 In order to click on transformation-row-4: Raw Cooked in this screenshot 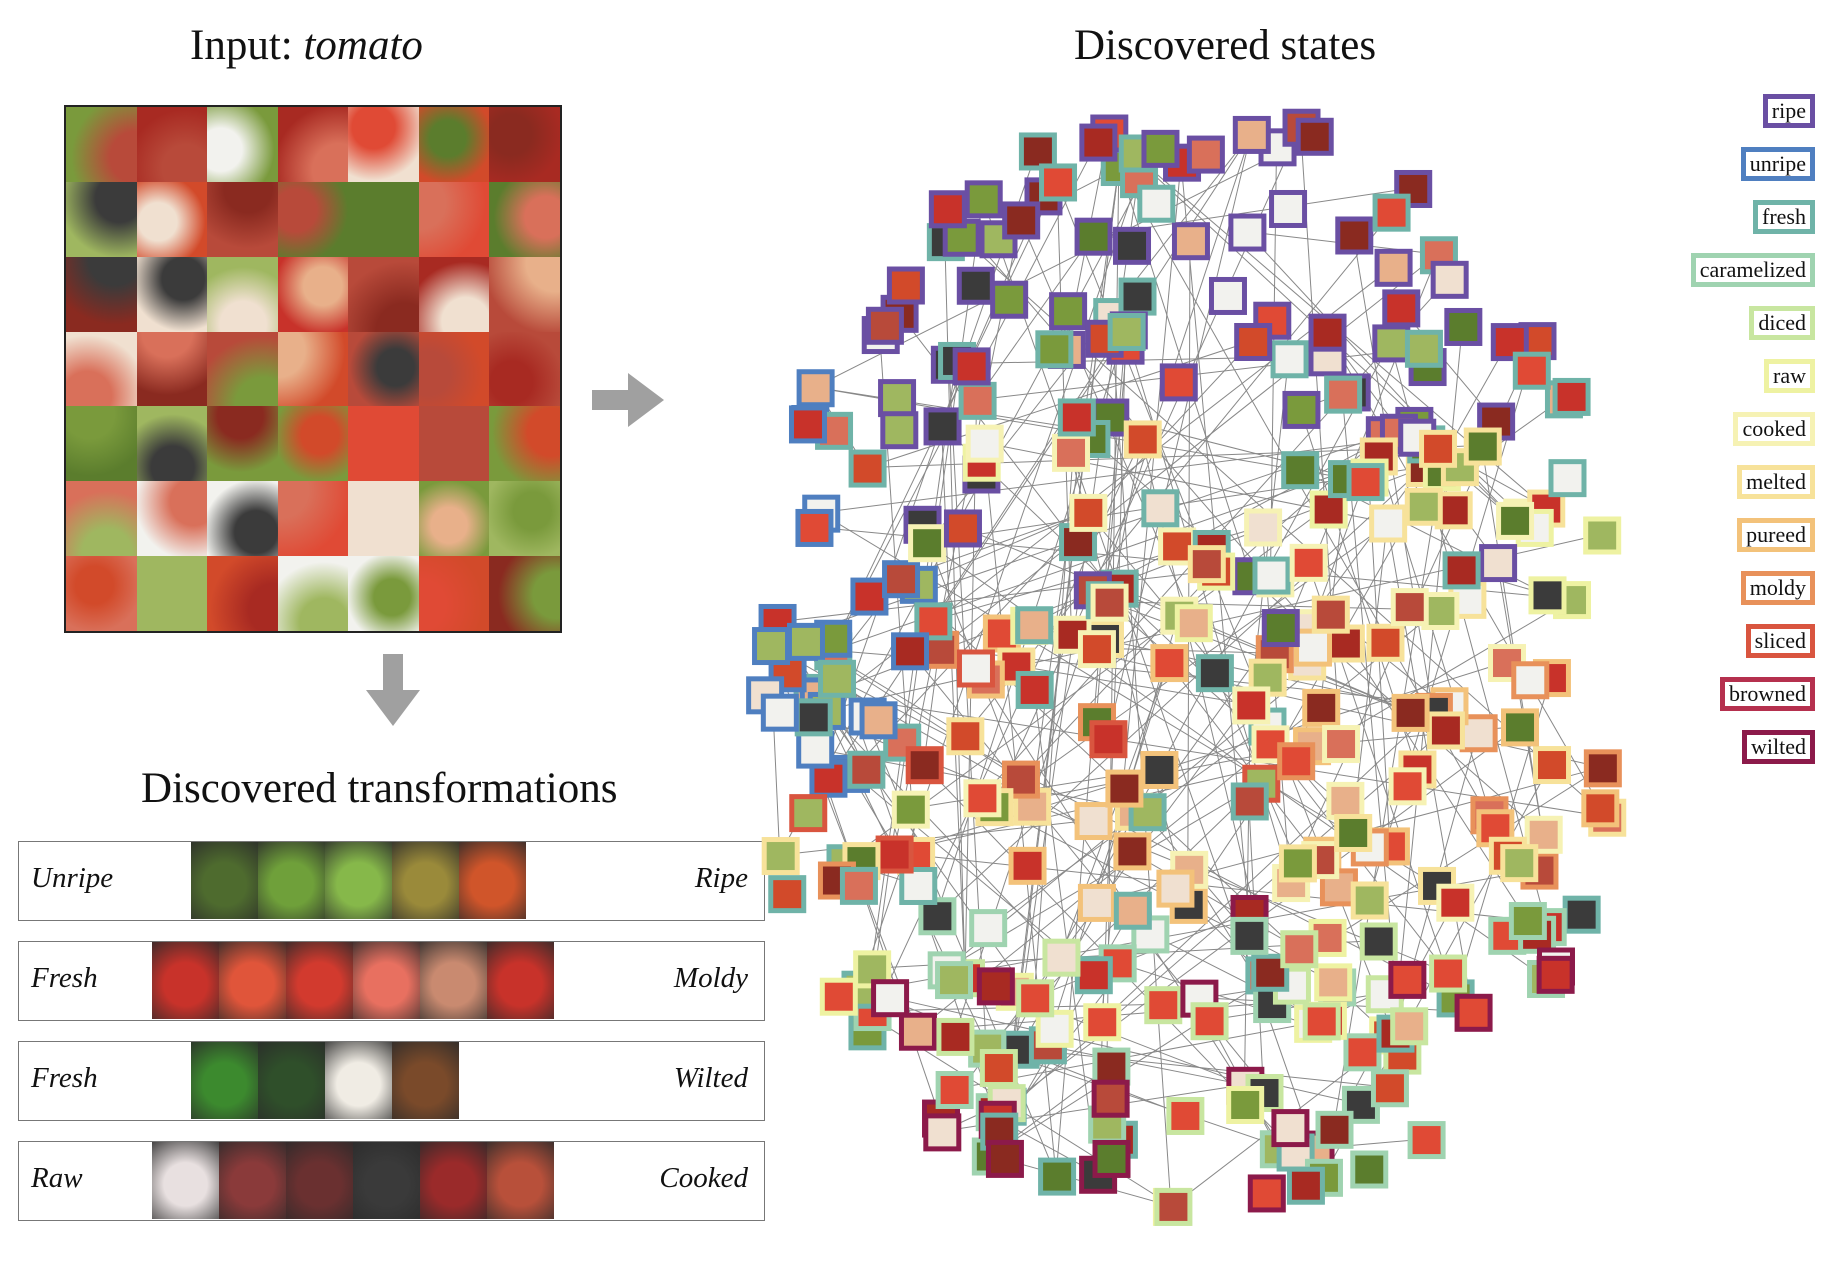, I will do `click(391, 1181)`.